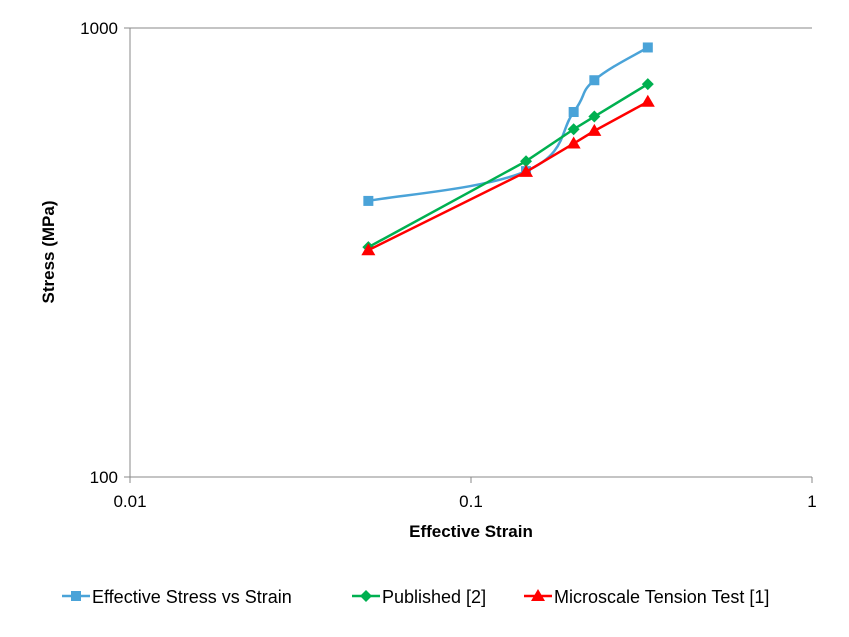 The image size is (849, 637). I want to click on y-tick-label: 1000, so click(99, 28).